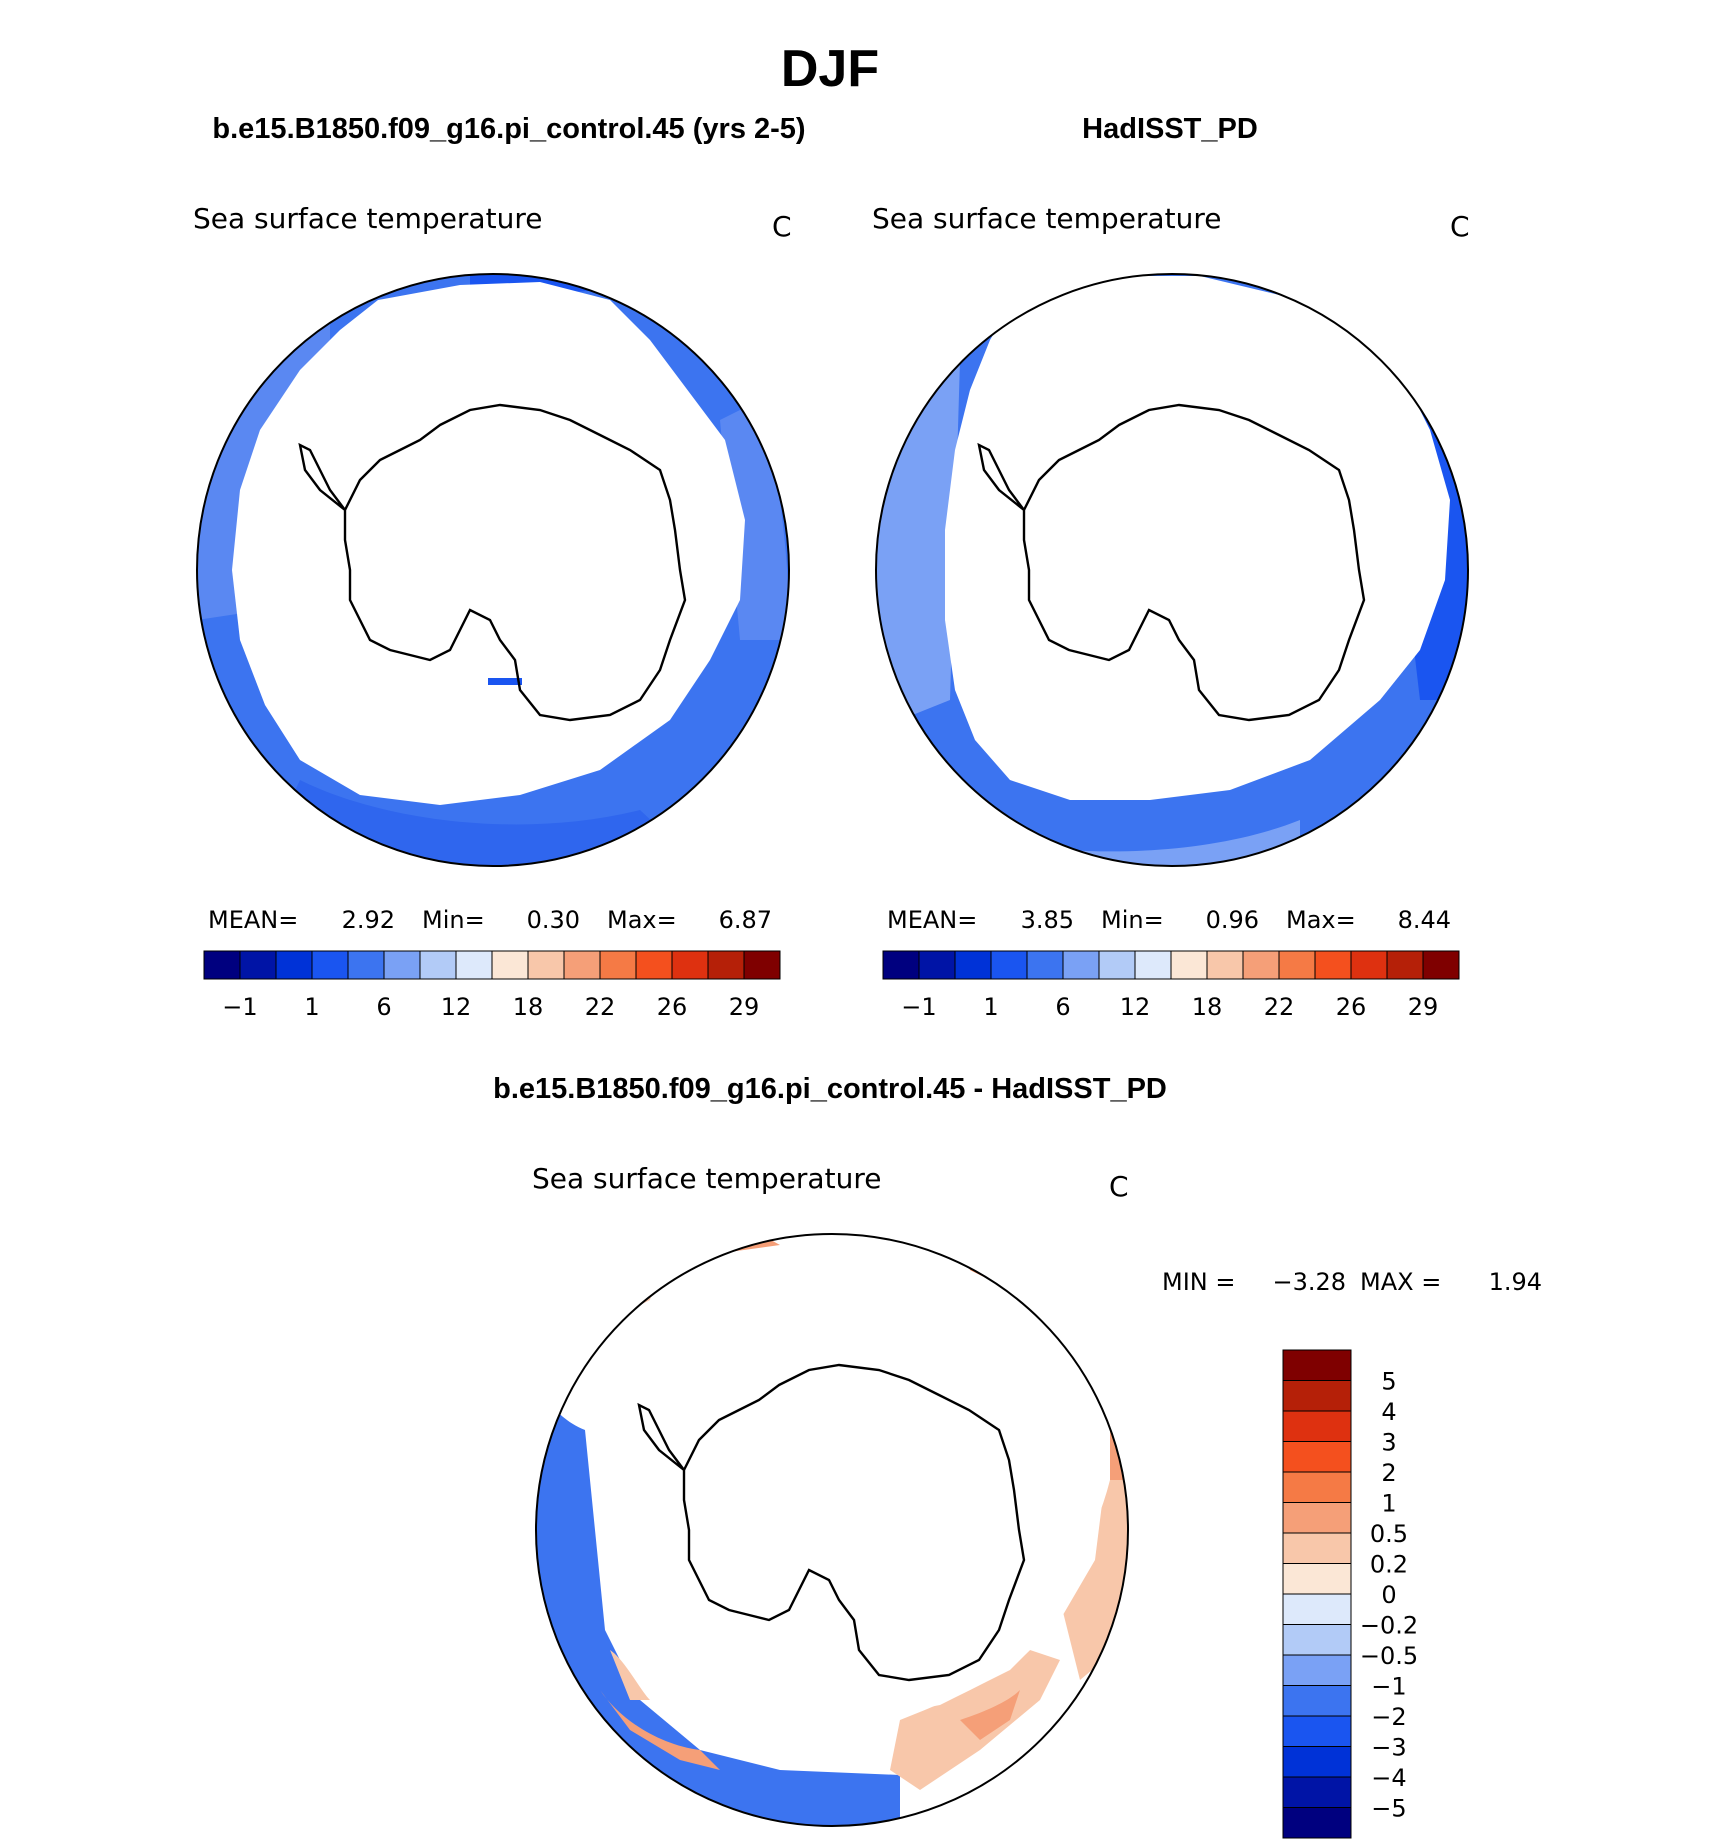  What do you see at coordinates (1389, 1534) in the screenshot?
I see `diff-colorbar-tick-label: 0.5` at bounding box center [1389, 1534].